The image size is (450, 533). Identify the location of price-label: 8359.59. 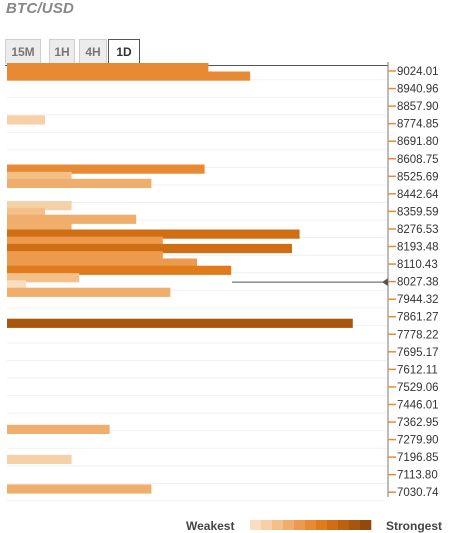
(418, 212).